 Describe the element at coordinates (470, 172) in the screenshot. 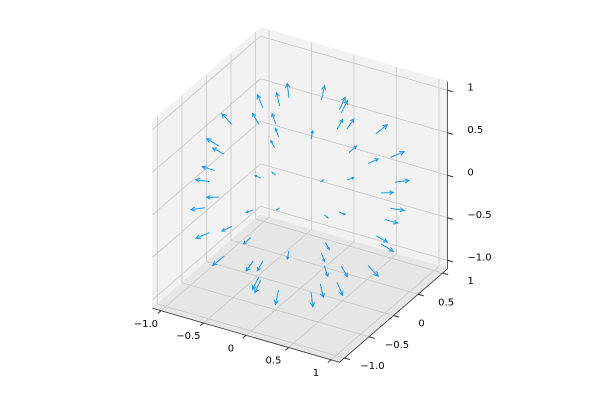

I see `z-tick-label: 0` at that location.